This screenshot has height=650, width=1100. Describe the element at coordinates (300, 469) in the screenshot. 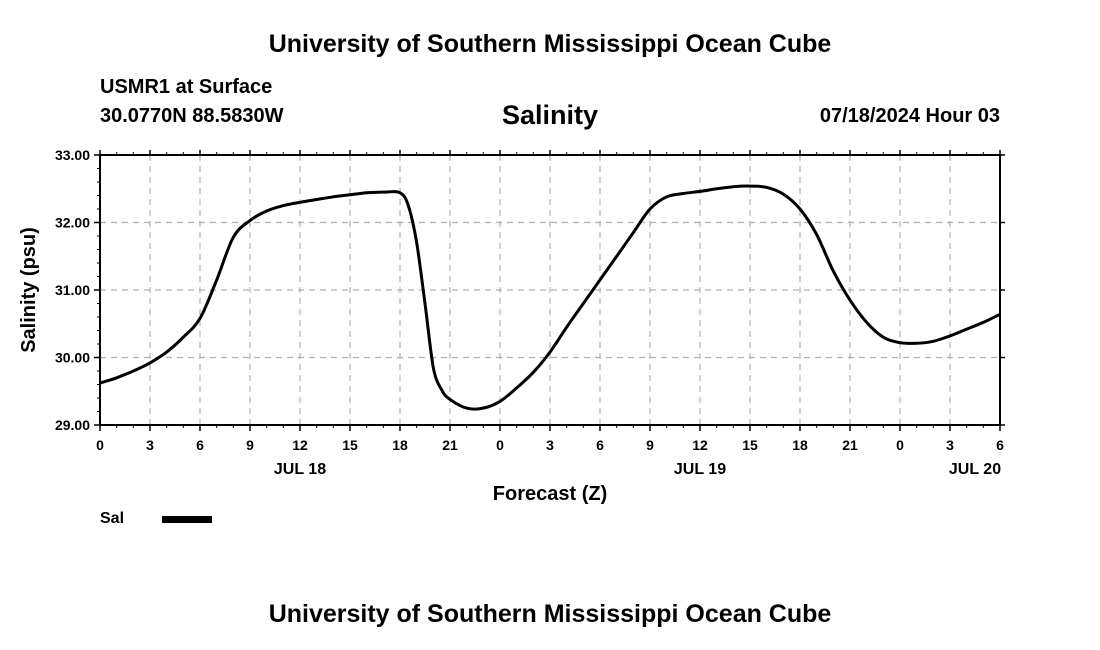

I see `date-label: JUL 18` at that location.